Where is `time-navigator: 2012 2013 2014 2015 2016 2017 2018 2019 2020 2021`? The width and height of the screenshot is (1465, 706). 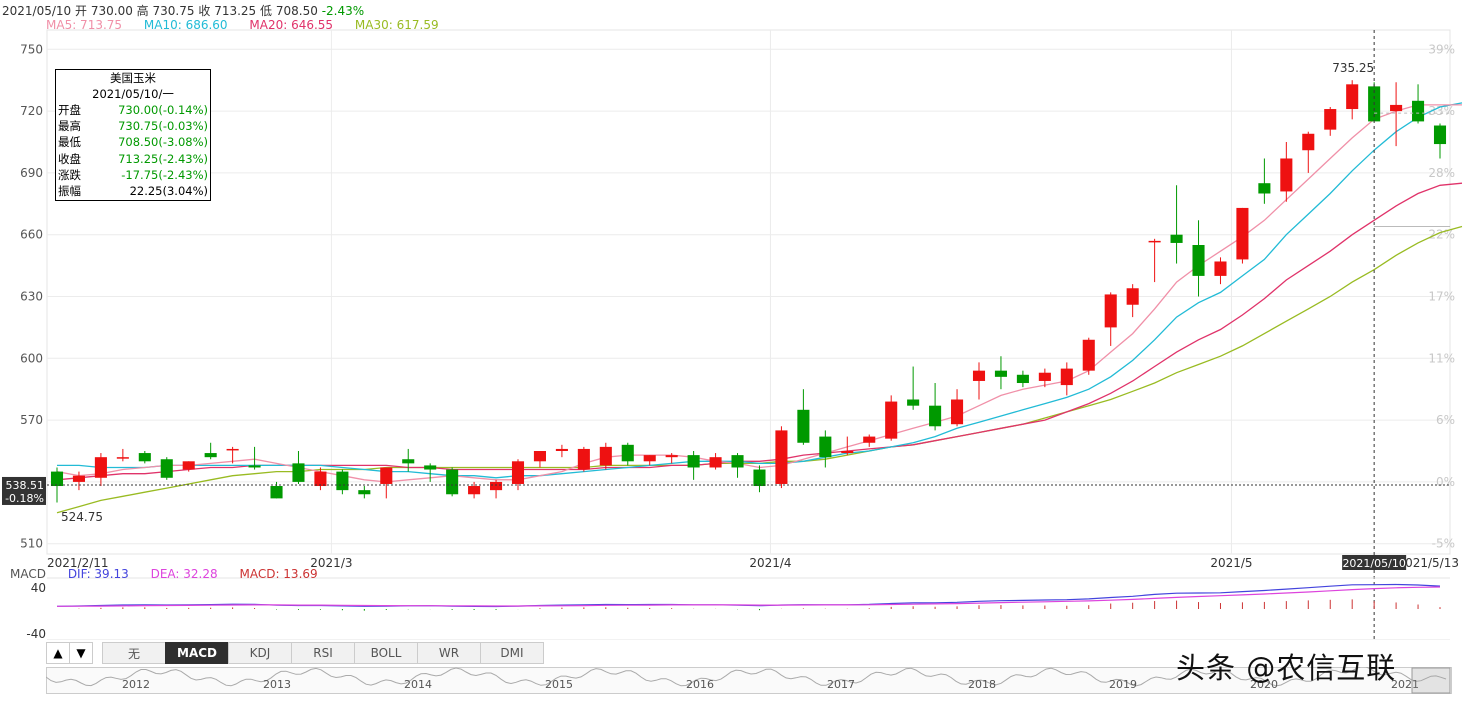
time-navigator: 2012 2013 2014 2015 2016 2017 2018 2019 2020 2021 is located at coordinates (755, 681).